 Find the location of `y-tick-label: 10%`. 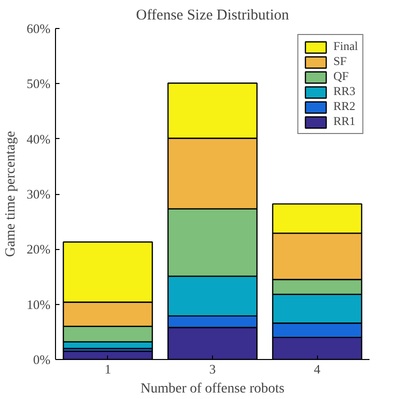

y-tick-label: 10% is located at coordinates (38, 304).